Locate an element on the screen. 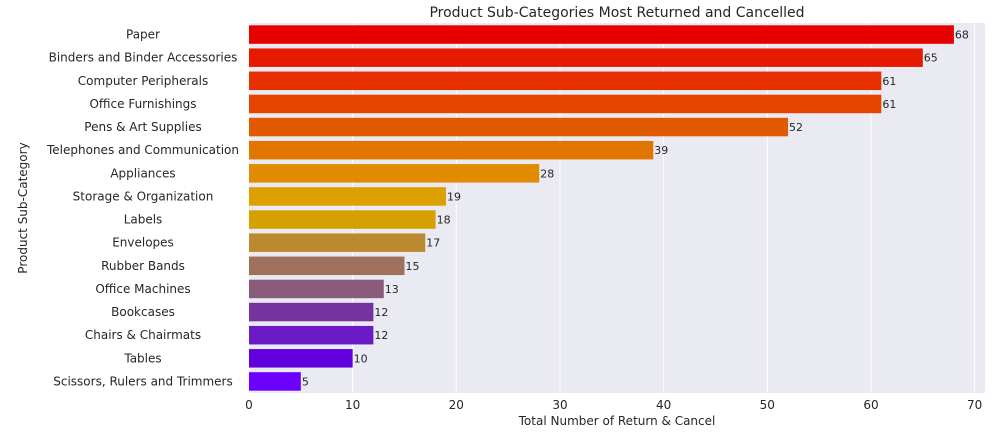  y-tick-label: Envelopes is located at coordinates (143, 243).